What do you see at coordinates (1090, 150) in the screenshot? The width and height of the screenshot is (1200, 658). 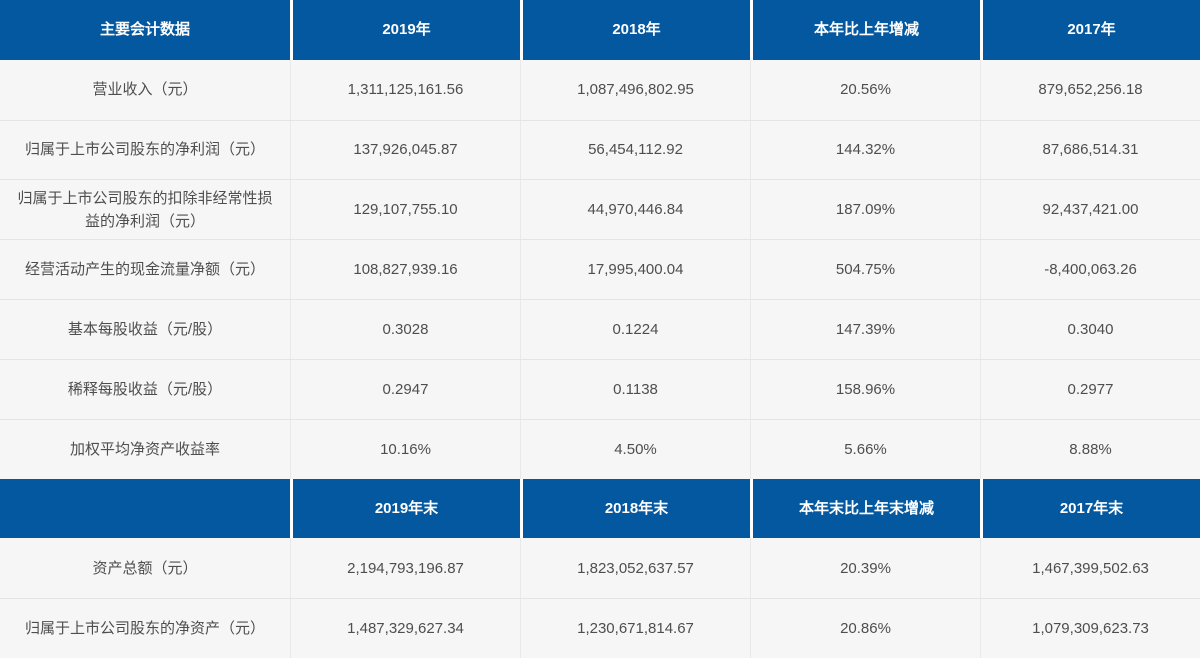 I see `value-2017: 87,686,514.31` at bounding box center [1090, 150].